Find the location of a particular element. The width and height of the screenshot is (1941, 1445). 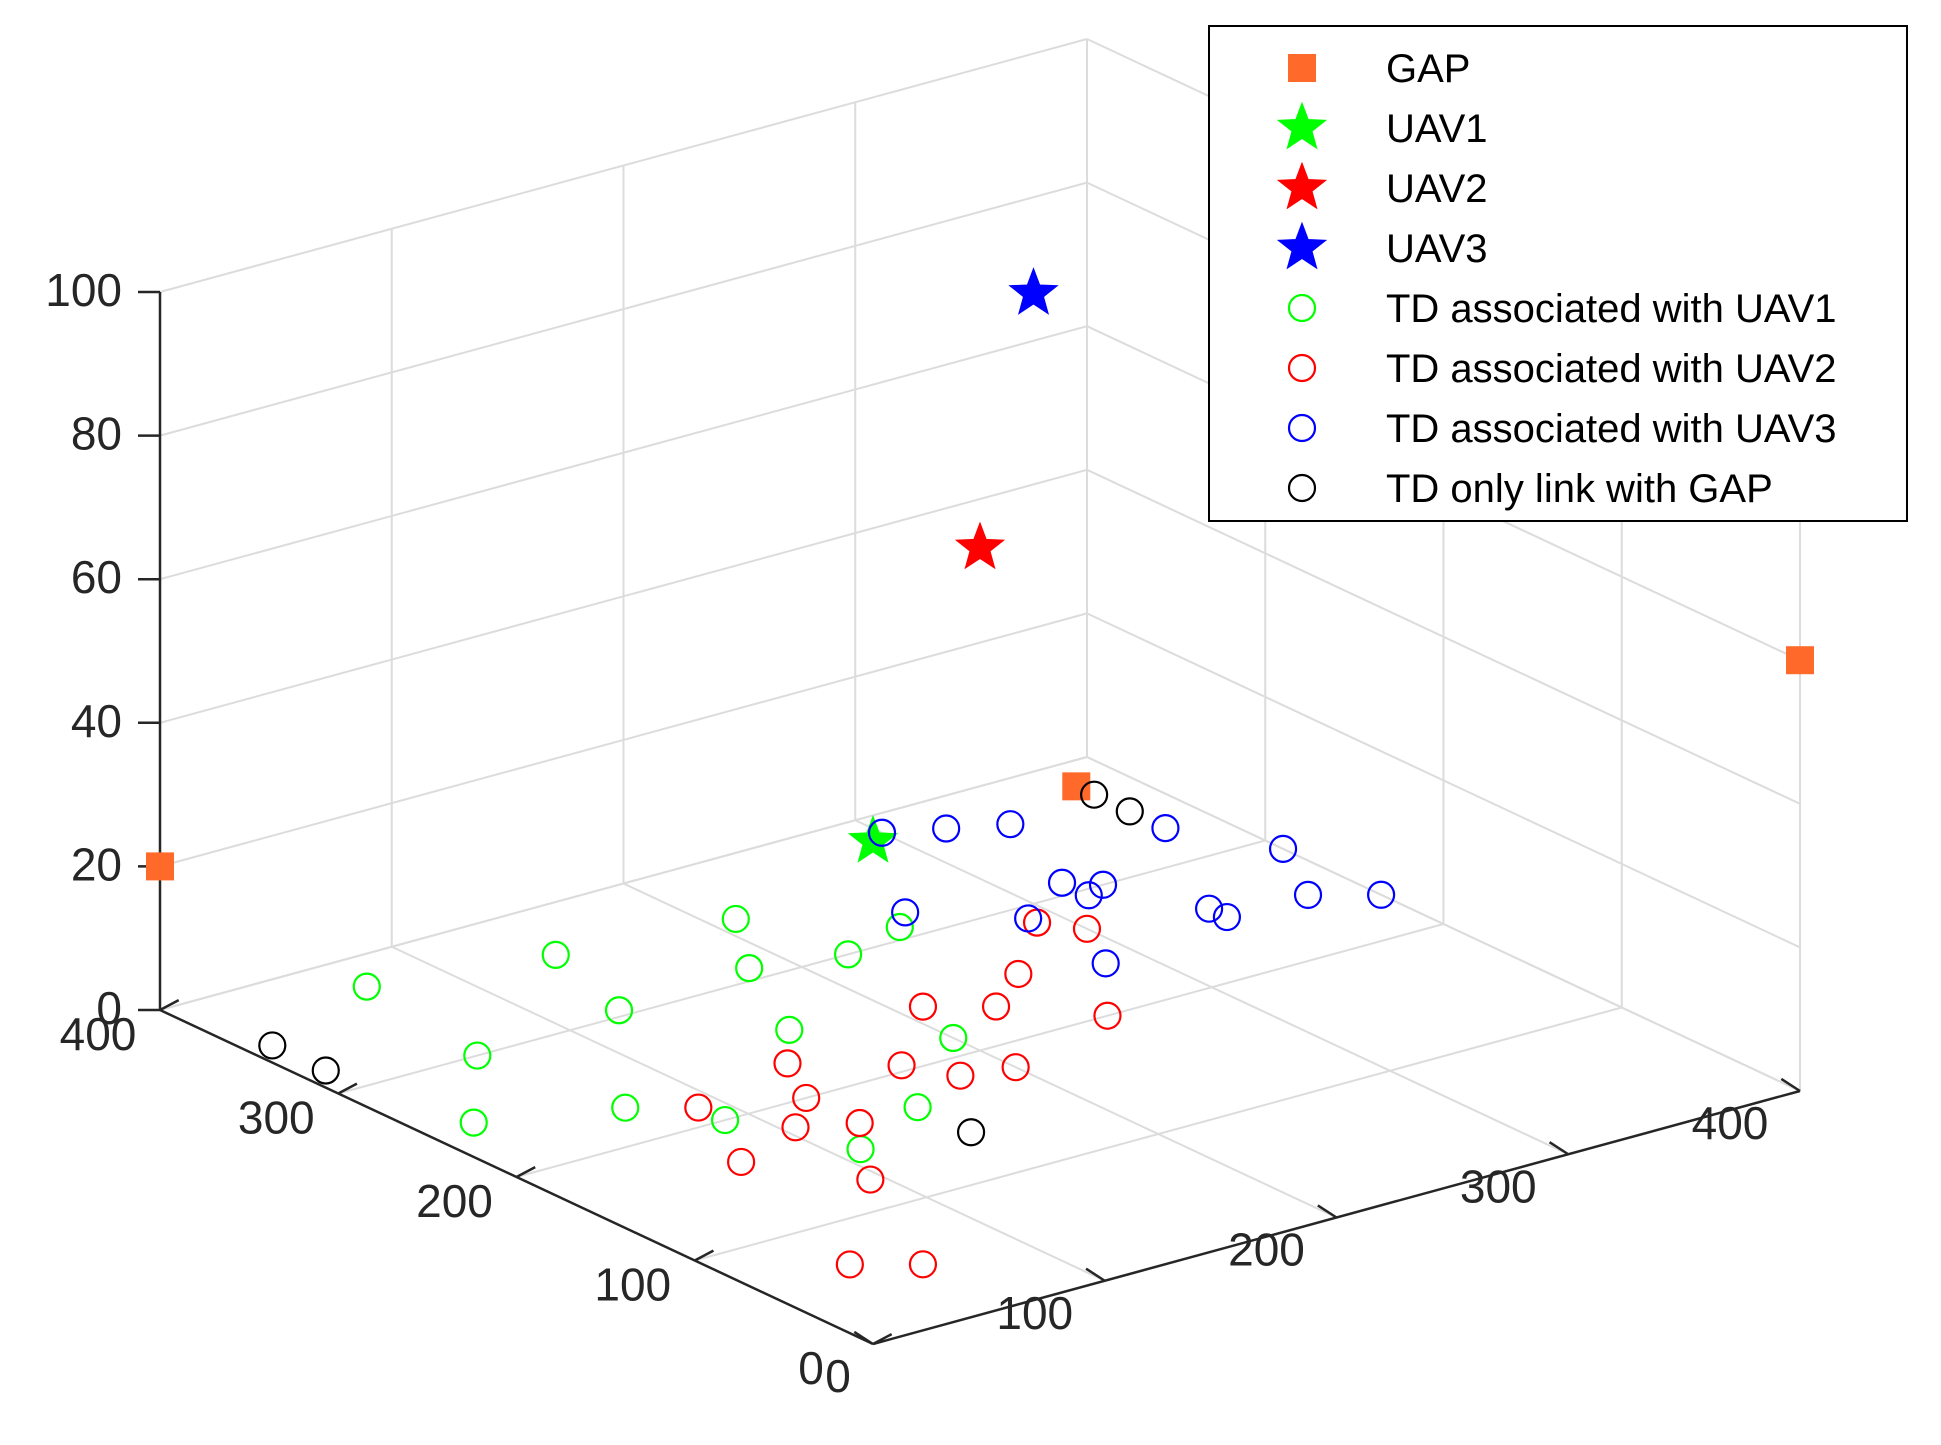

x-tick-label: 400 is located at coordinates (1730, 1123).